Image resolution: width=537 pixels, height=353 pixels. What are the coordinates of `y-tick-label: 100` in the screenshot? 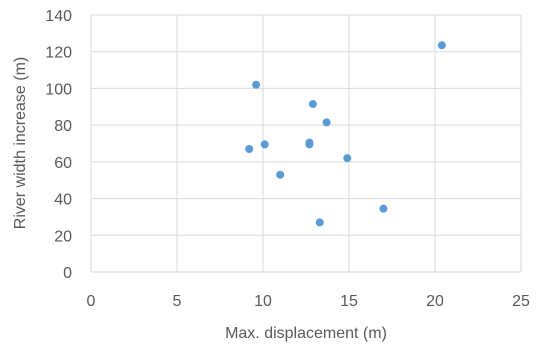 It's located at (58, 89).